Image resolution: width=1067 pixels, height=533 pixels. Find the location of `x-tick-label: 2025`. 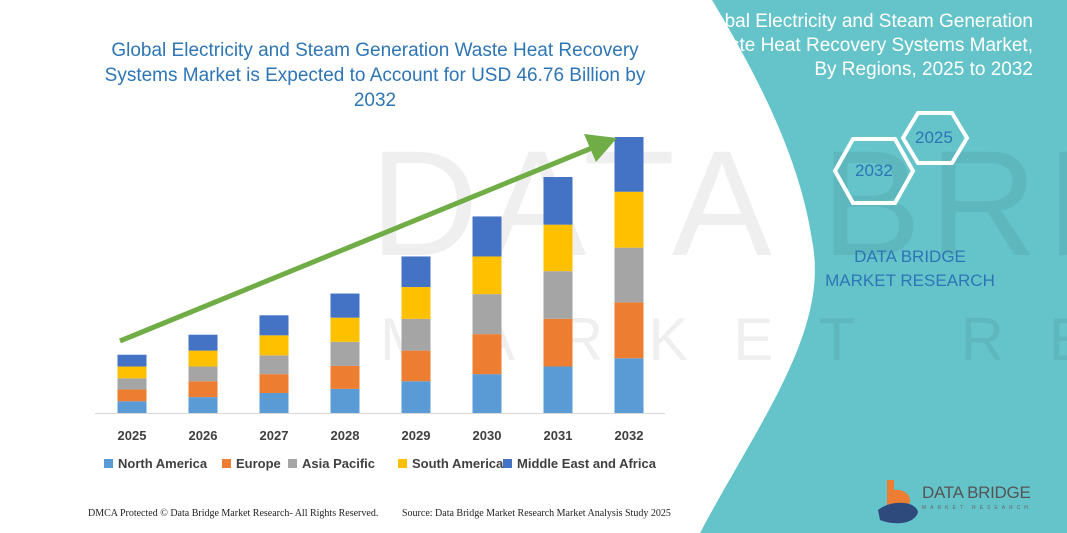

x-tick-label: 2025 is located at coordinates (132, 435).